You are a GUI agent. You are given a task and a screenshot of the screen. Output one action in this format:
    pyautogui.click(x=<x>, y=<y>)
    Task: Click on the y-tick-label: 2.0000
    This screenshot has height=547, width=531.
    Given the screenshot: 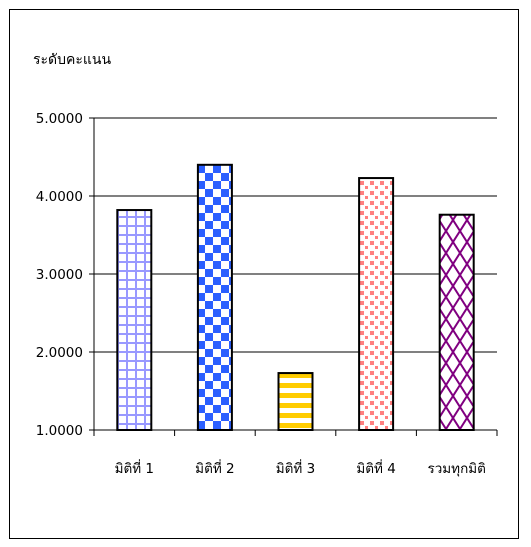 What is the action you would take?
    pyautogui.click(x=59, y=353)
    